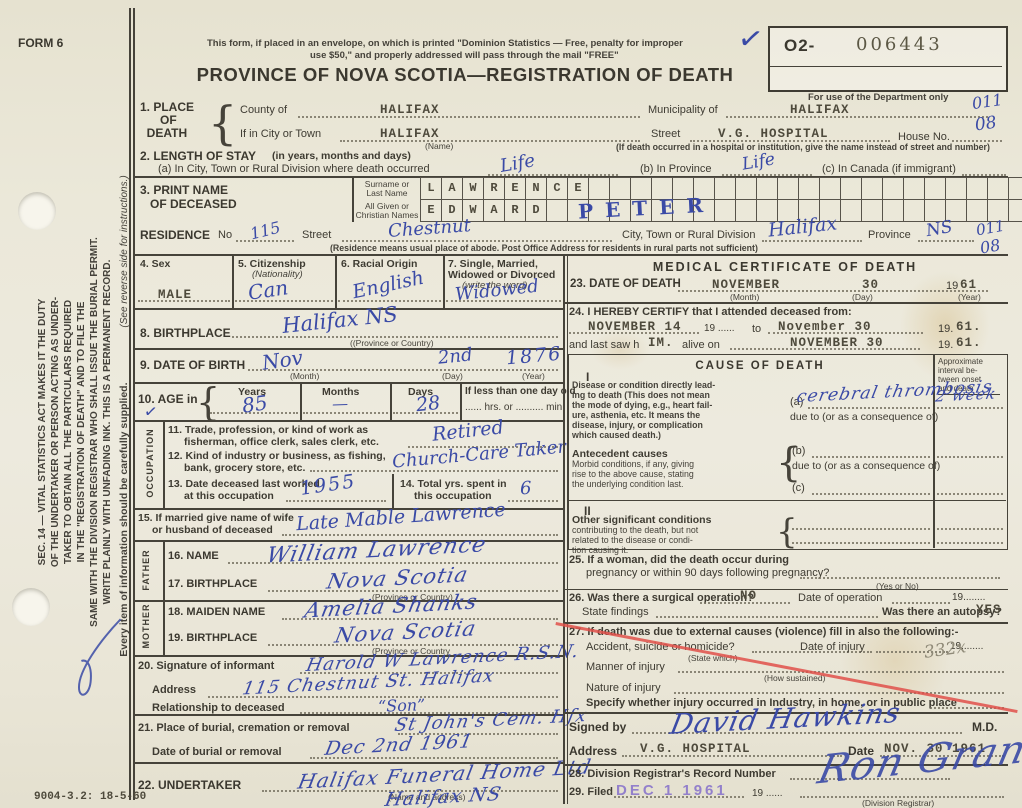  I want to click on burial-date-label: Date of burial or removal, so click(217, 752).